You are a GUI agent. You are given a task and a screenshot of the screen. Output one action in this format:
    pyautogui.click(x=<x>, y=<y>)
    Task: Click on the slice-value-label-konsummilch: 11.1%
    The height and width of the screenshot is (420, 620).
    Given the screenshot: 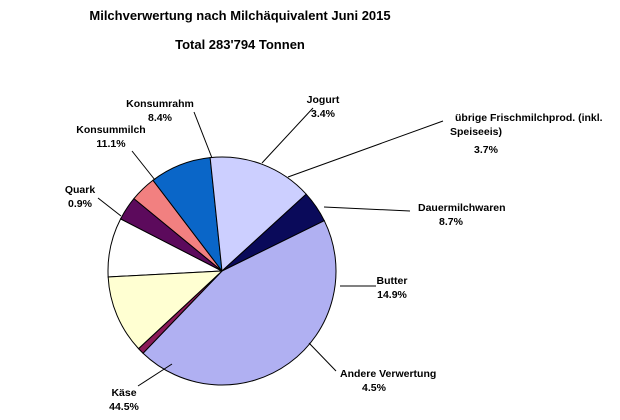 What is the action you would take?
    pyautogui.click(x=111, y=144)
    